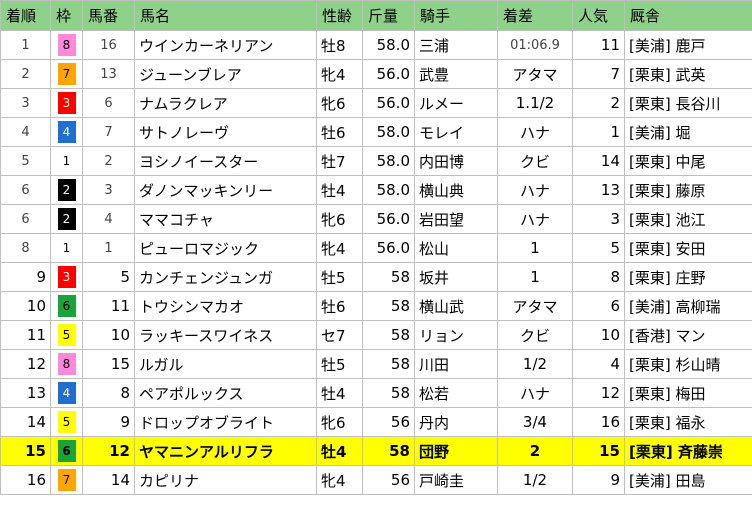 This screenshot has height=512, width=752. Describe the element at coordinates (456, 422) in the screenshot. I see `cell-jockey: 丹内` at that location.